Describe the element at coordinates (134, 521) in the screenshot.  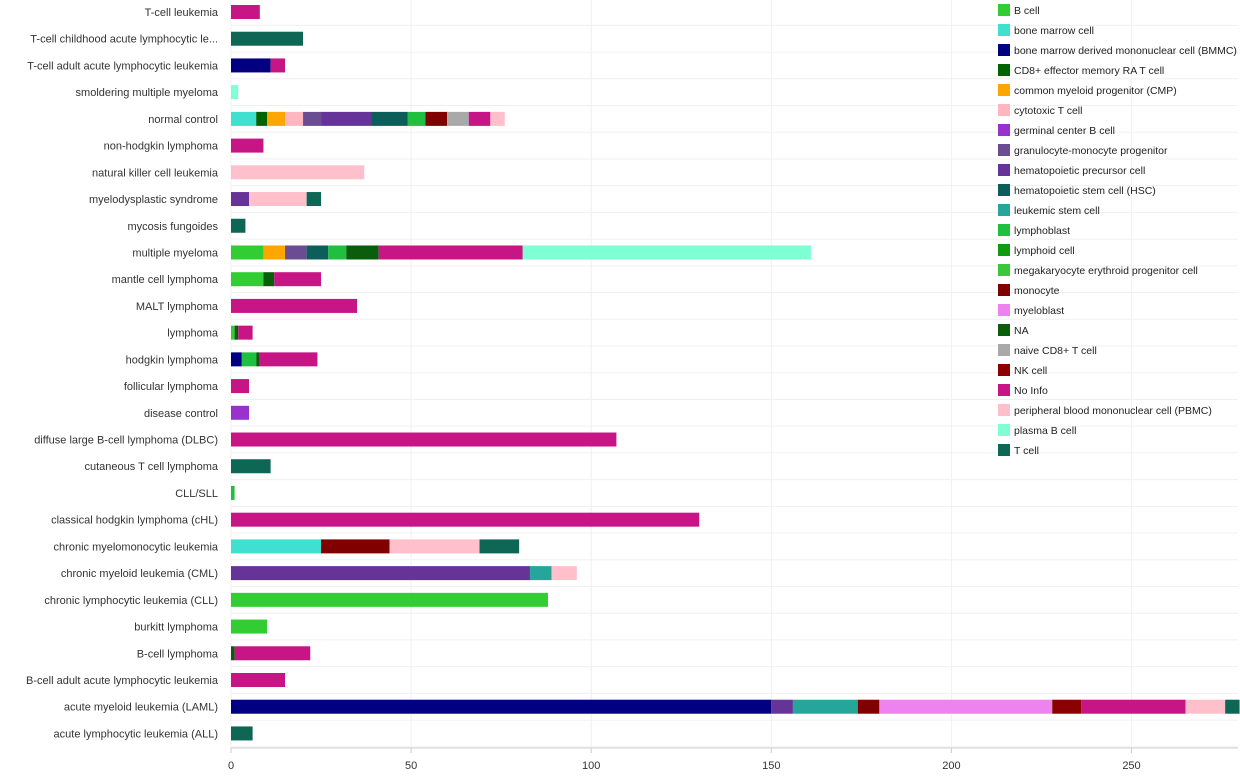
I see `category-label: classical hodgkin lymphoma (cHL)` at that location.